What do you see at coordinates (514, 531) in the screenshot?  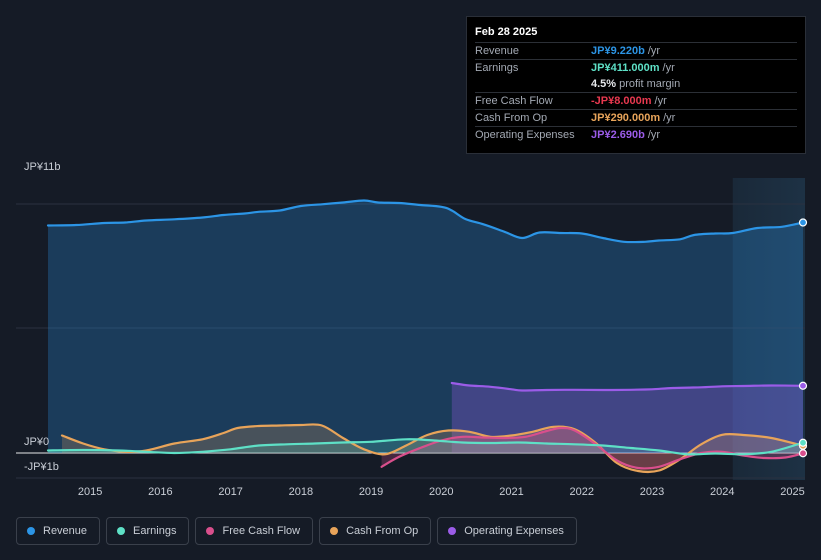 I see `legend-label: Operating Expenses` at bounding box center [514, 531].